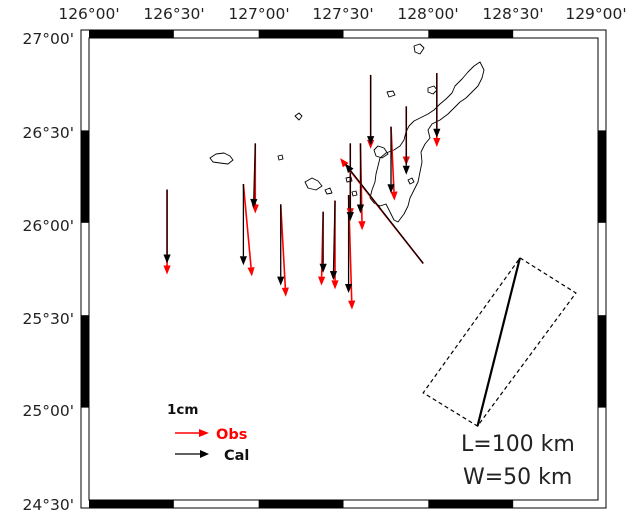 This screenshot has width=633, height=519. What do you see at coordinates (231, 435) in the screenshot?
I see `legend-obs-label: Obs` at bounding box center [231, 435].